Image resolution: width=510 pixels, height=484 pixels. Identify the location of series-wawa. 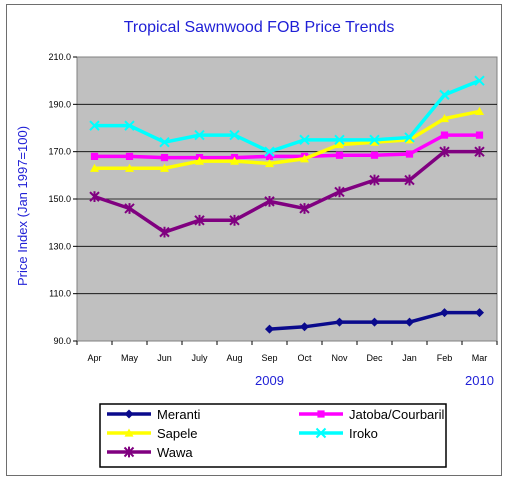
(287, 192).